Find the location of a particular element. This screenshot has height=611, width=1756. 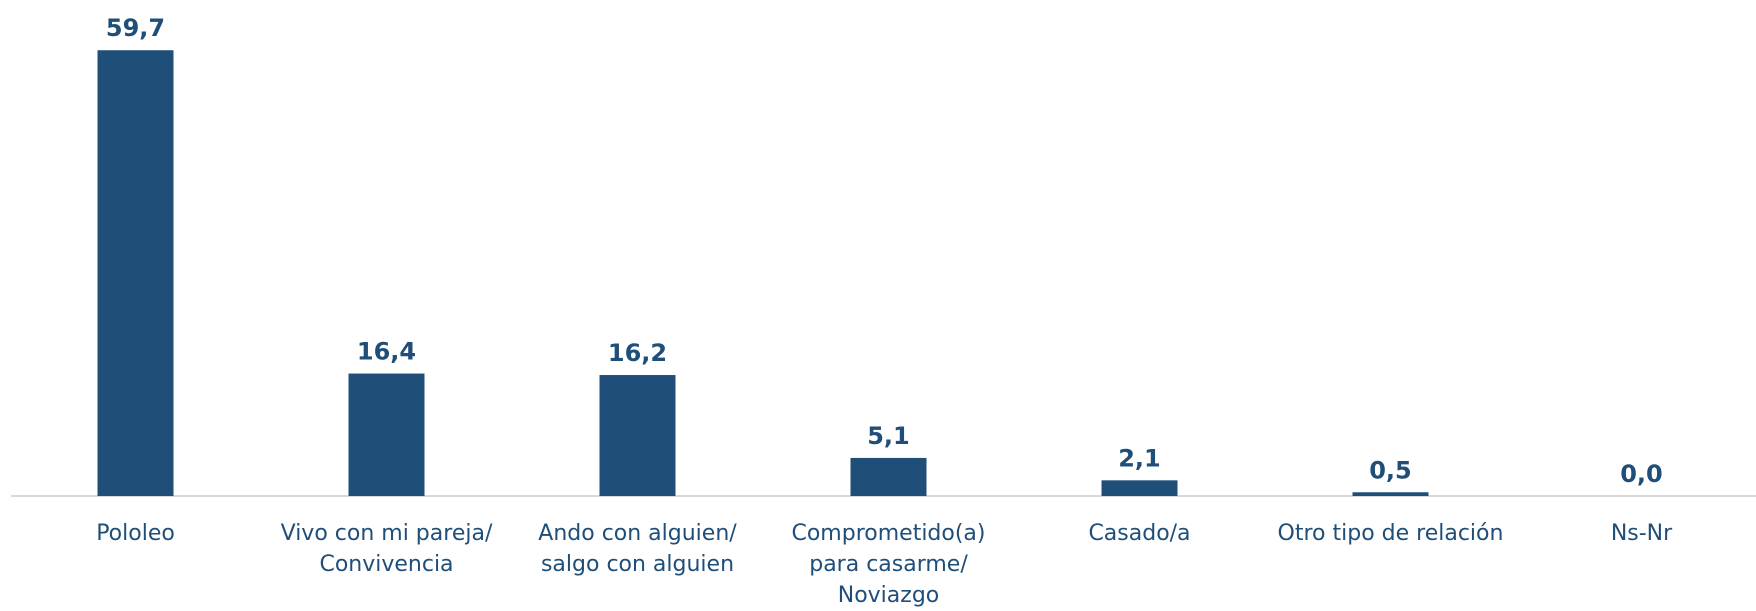

x-tick-label: Casado/a is located at coordinates (1139, 533).